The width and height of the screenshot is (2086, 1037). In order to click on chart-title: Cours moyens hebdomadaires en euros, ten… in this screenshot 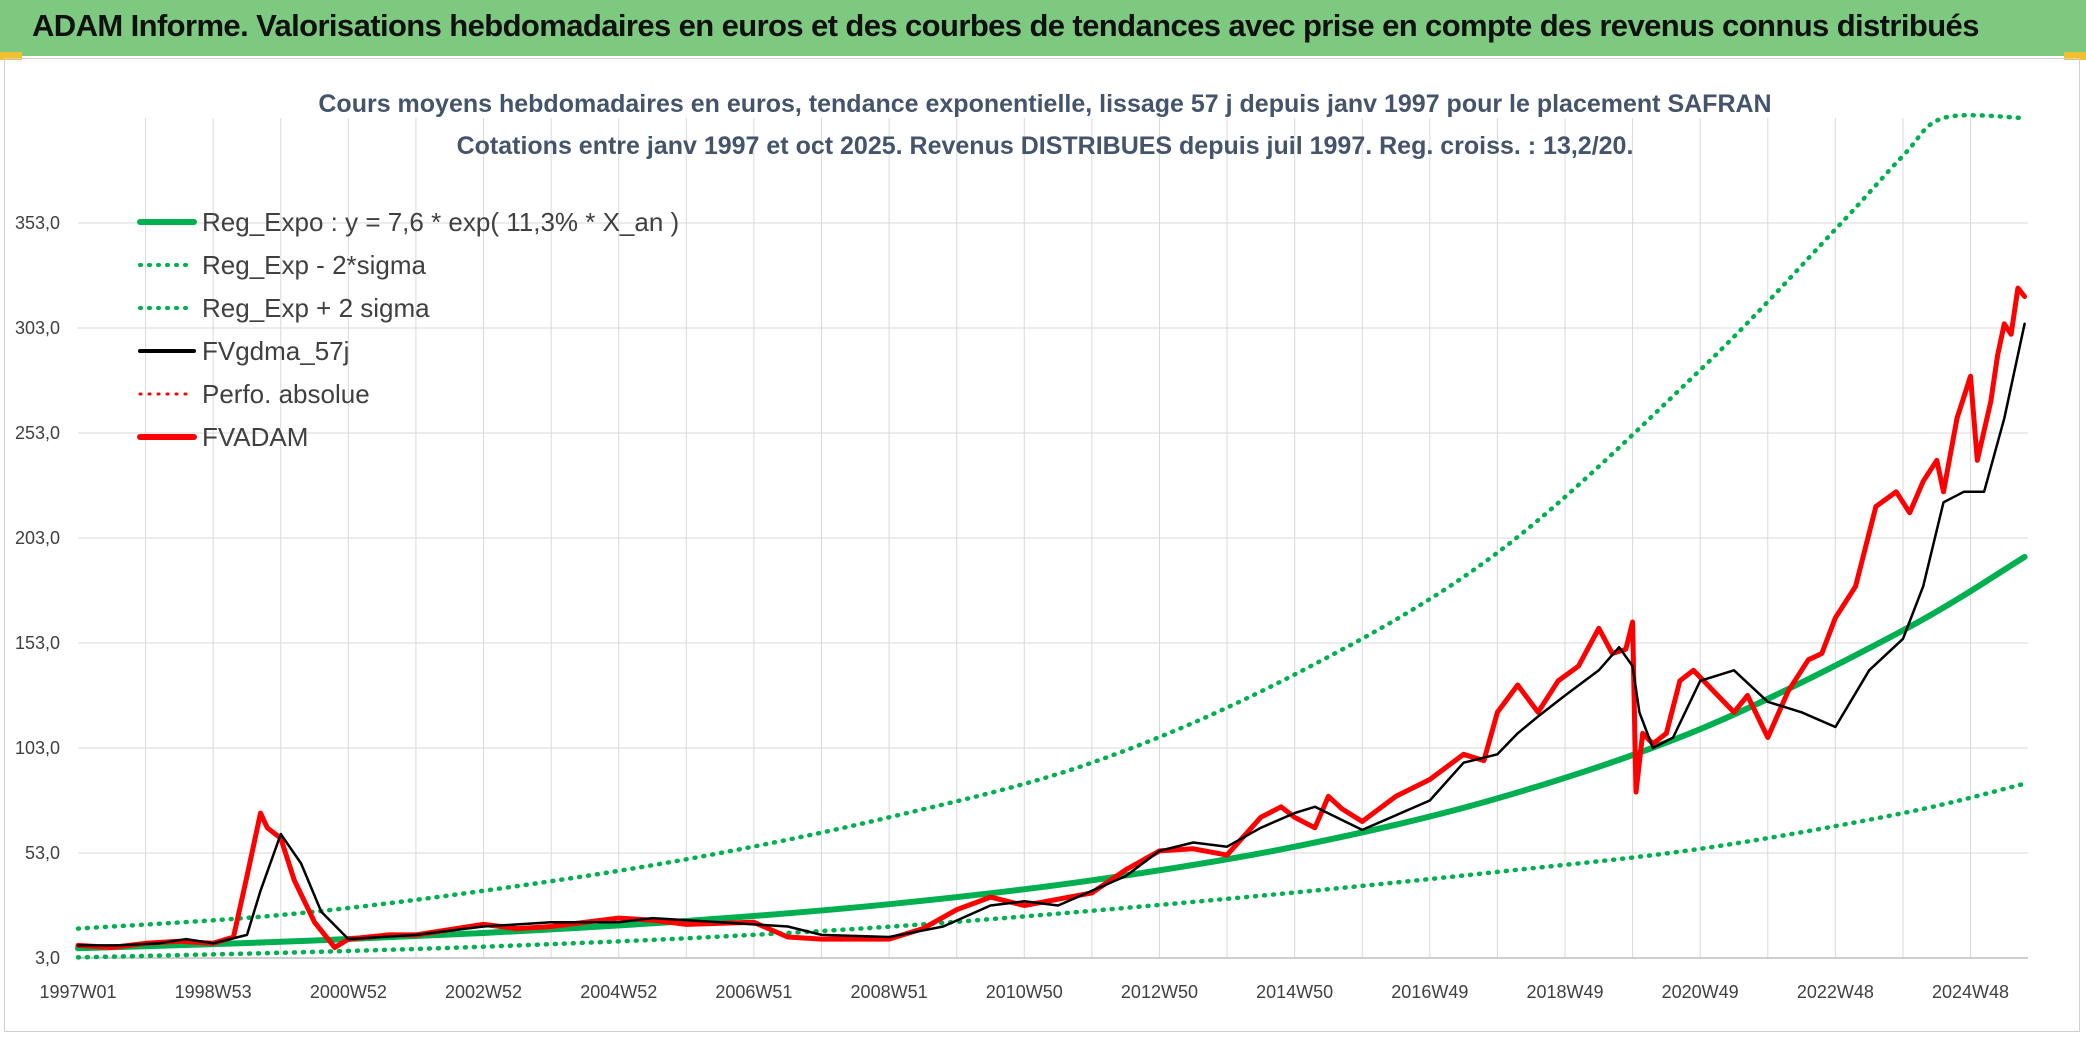, I will do `click(1044, 104)`.